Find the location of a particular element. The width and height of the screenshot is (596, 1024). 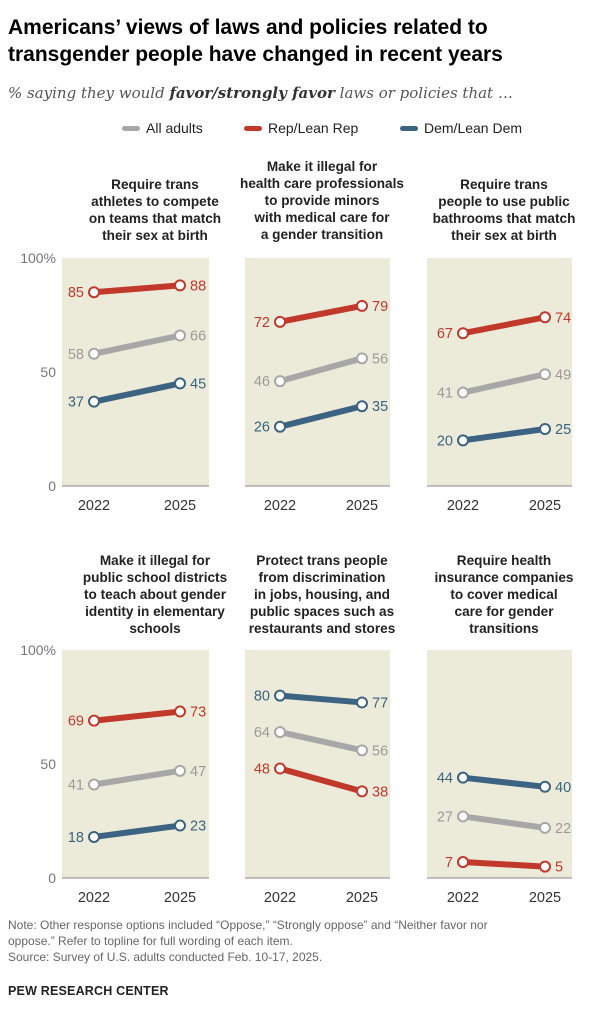

panel-4-point-all-adults is located at coordinates (180, 770).